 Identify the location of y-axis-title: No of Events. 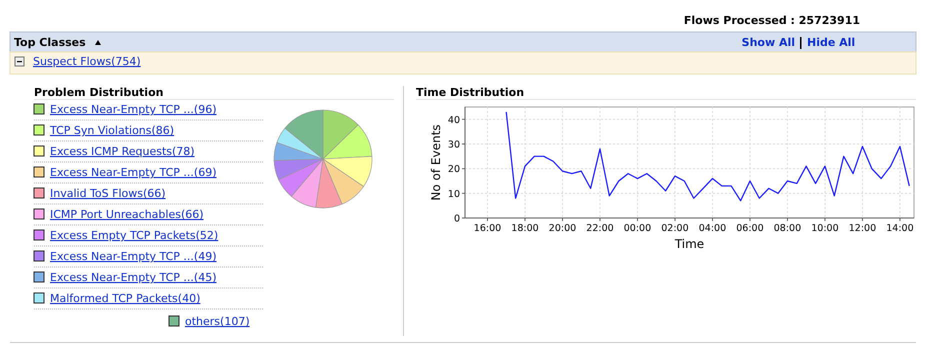
(436, 162).